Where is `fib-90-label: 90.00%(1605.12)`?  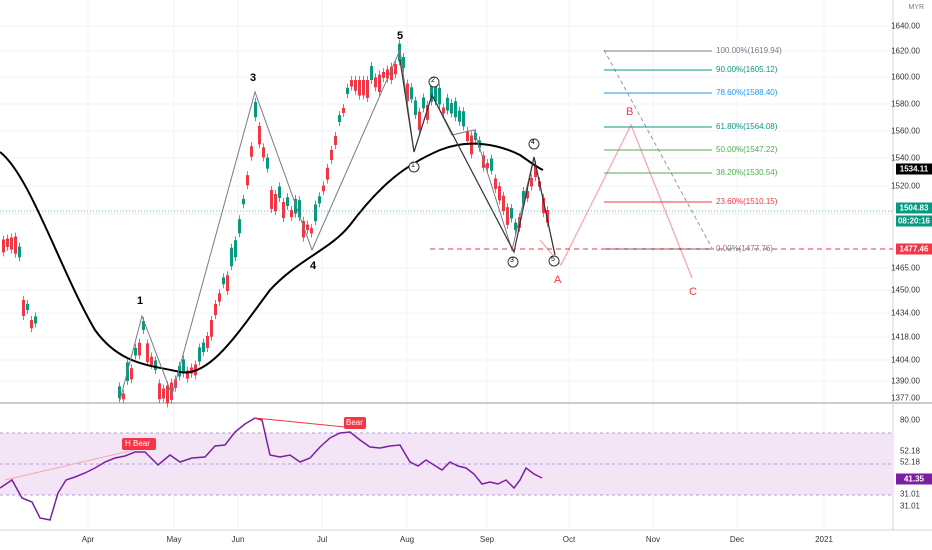
fib-90-label: 90.00%(1605.12) is located at coordinates (747, 69).